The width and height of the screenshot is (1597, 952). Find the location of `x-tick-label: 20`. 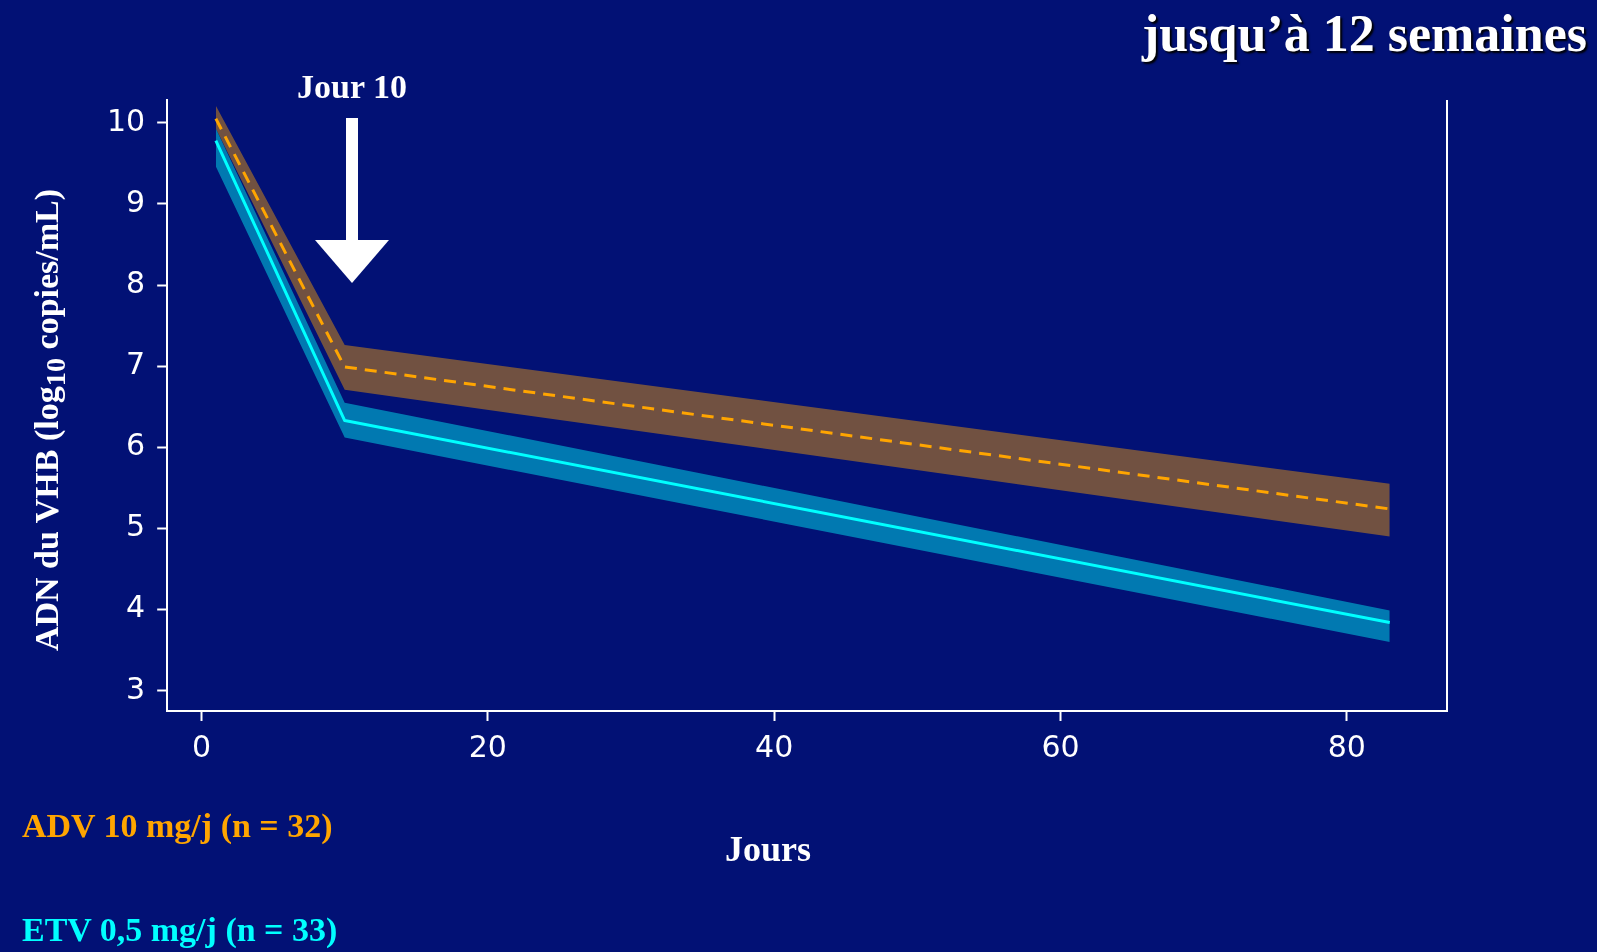

x-tick-label: 20 is located at coordinates (487, 746).